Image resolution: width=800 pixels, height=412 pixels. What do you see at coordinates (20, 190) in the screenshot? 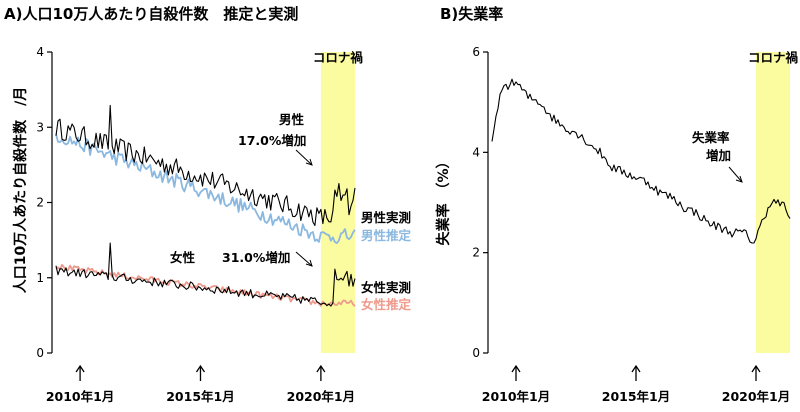
I see `panel-a-ylabel: 人口10万人あたり自殺件数 /月` at bounding box center [20, 190].